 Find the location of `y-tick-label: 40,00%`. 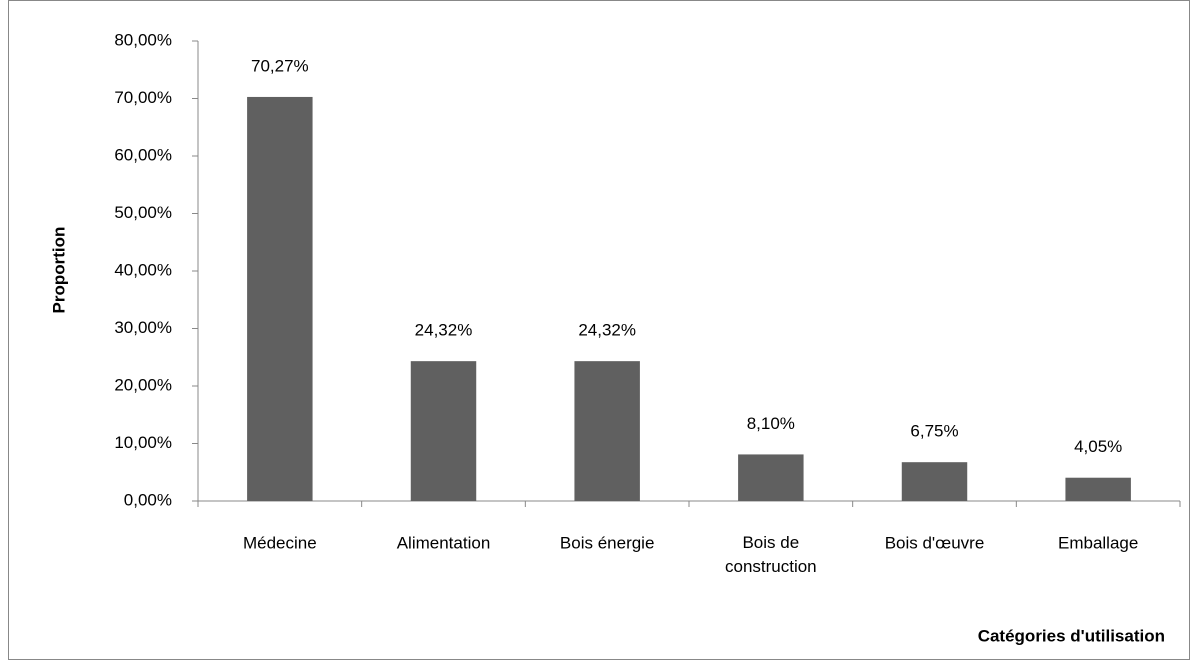

y-tick-label: 40,00% is located at coordinates (143, 269).